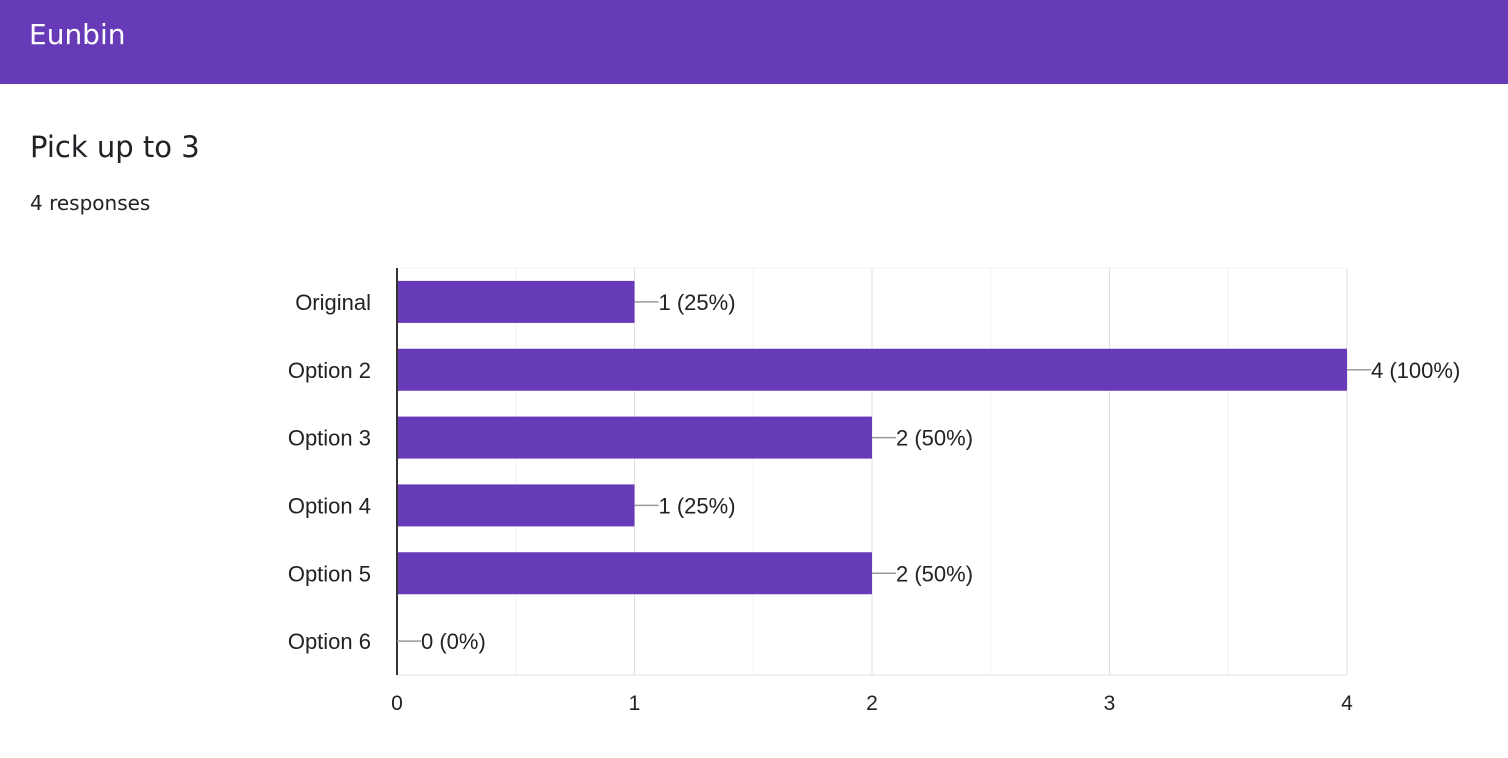  What do you see at coordinates (329, 370) in the screenshot?
I see `category-label: Option 2` at bounding box center [329, 370].